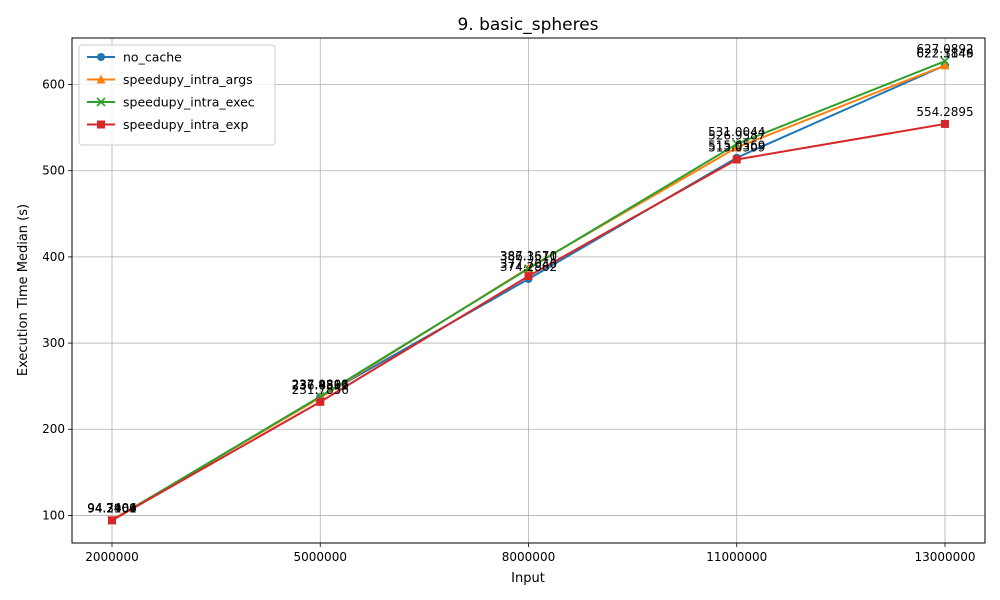  What do you see at coordinates (528, 557) in the screenshot?
I see `x-tick-label: 8000000` at bounding box center [528, 557].